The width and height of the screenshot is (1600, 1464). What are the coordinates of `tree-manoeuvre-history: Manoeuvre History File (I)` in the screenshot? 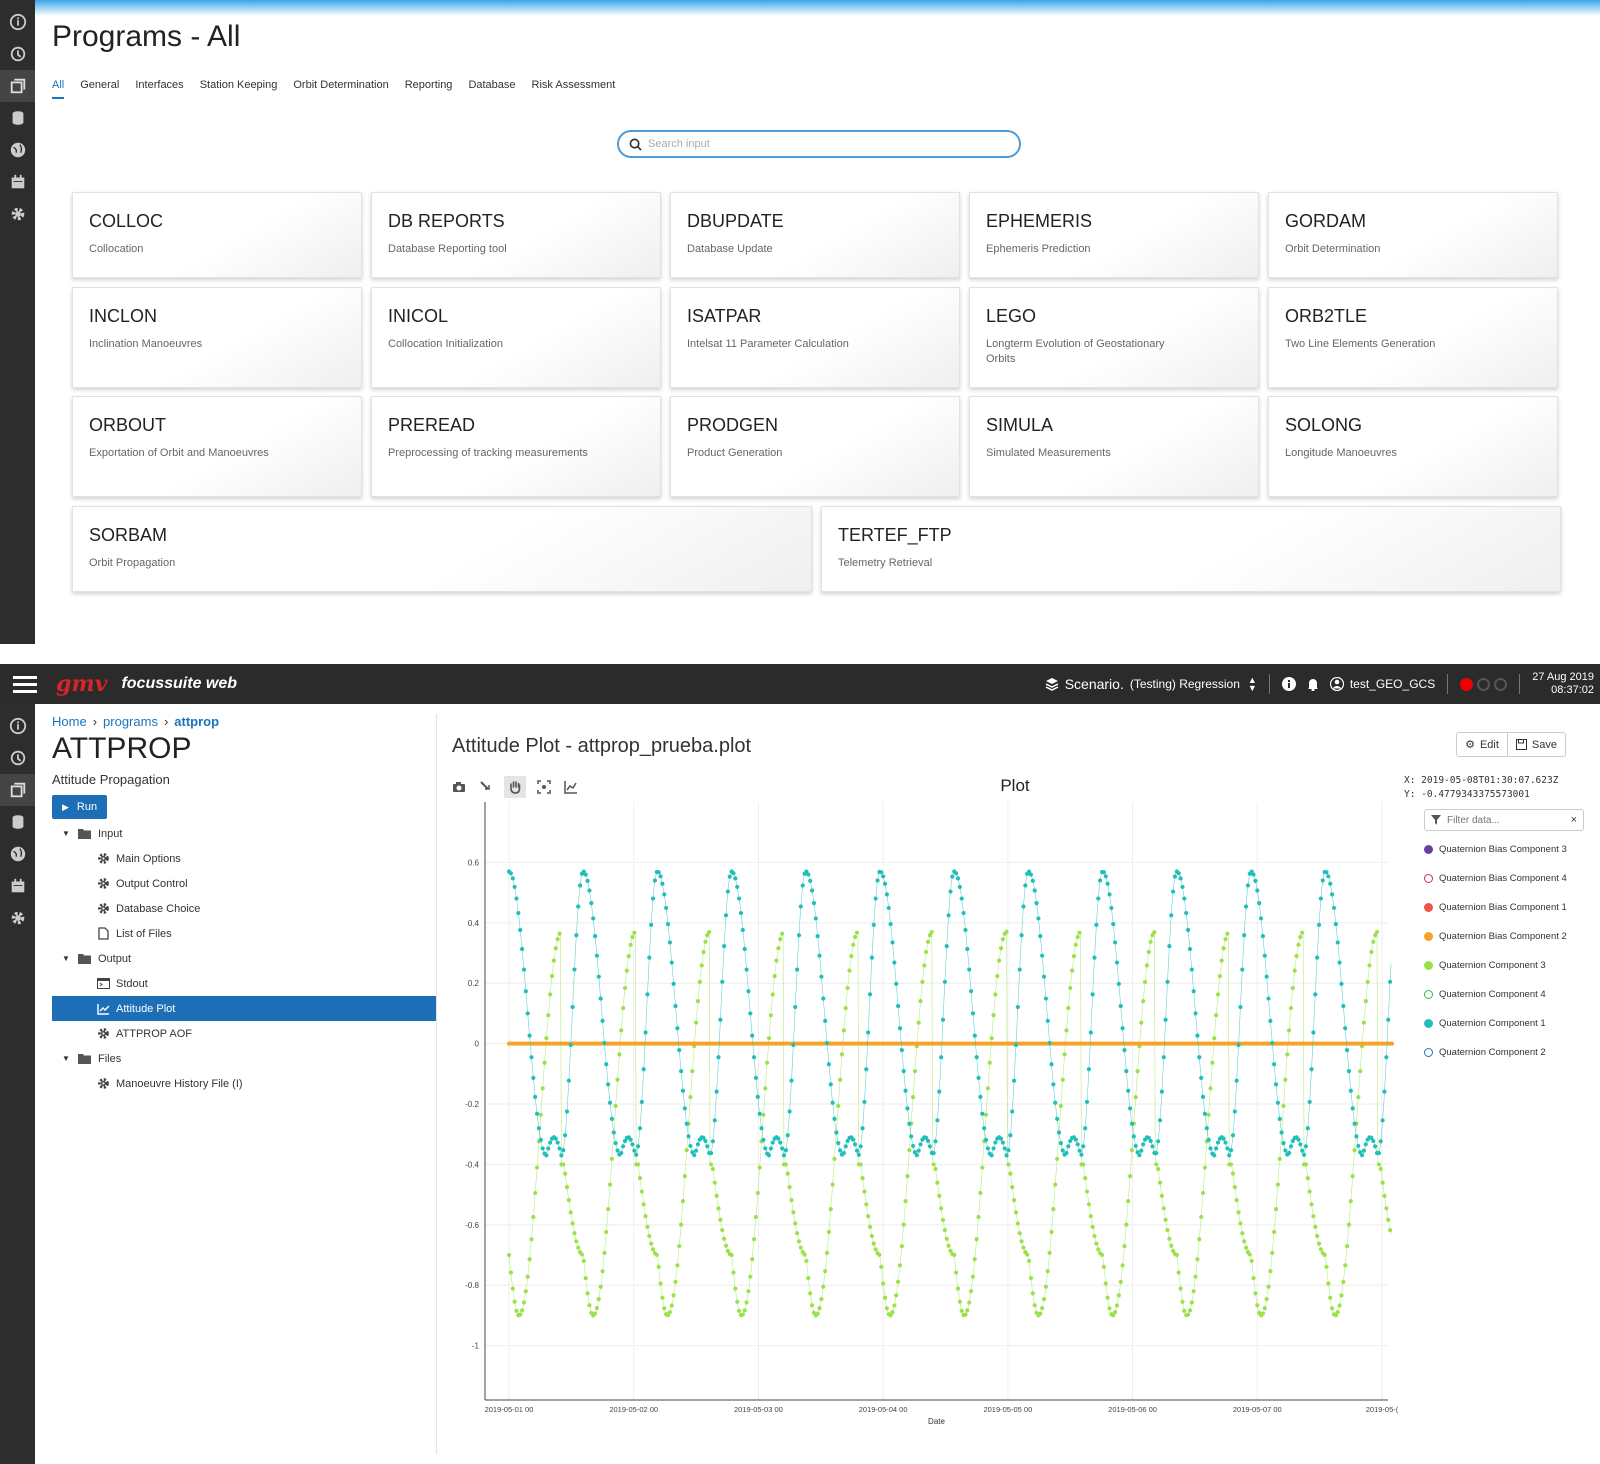 It's located at (244, 1083).